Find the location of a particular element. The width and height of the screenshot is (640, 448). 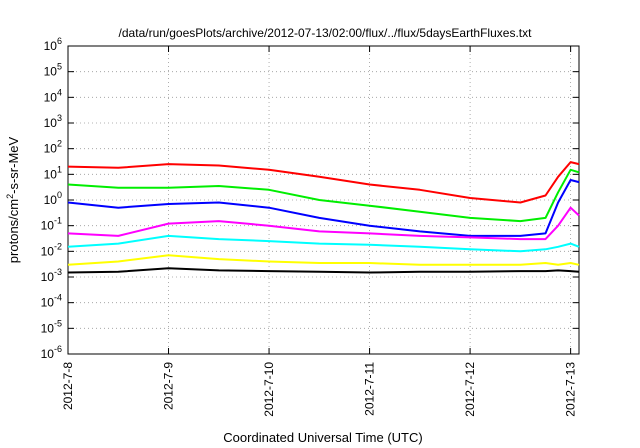

y-tick-label: 10⁻³ is located at coordinates (51, 275).